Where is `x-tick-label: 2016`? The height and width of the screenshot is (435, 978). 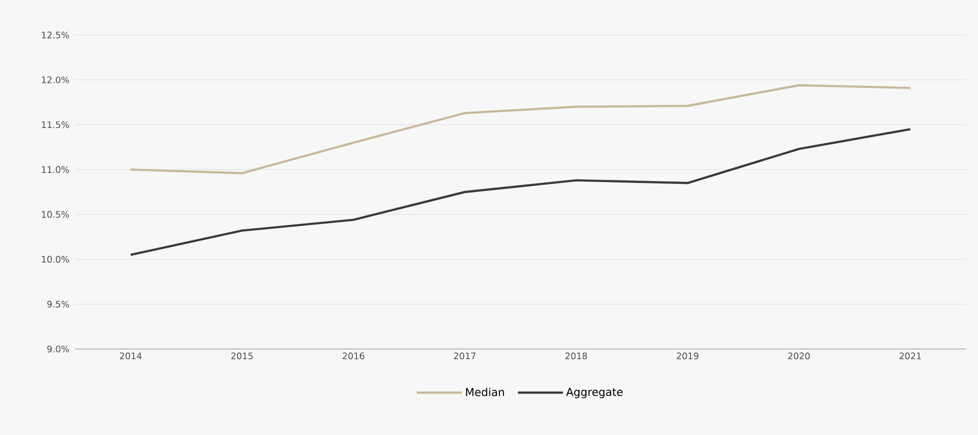 x-tick-label: 2016 is located at coordinates (353, 356).